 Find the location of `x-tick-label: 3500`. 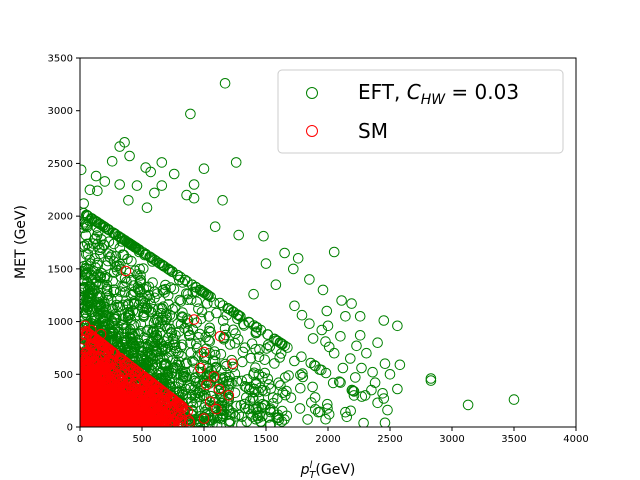

x-tick-label: 3500 is located at coordinates (513, 439).